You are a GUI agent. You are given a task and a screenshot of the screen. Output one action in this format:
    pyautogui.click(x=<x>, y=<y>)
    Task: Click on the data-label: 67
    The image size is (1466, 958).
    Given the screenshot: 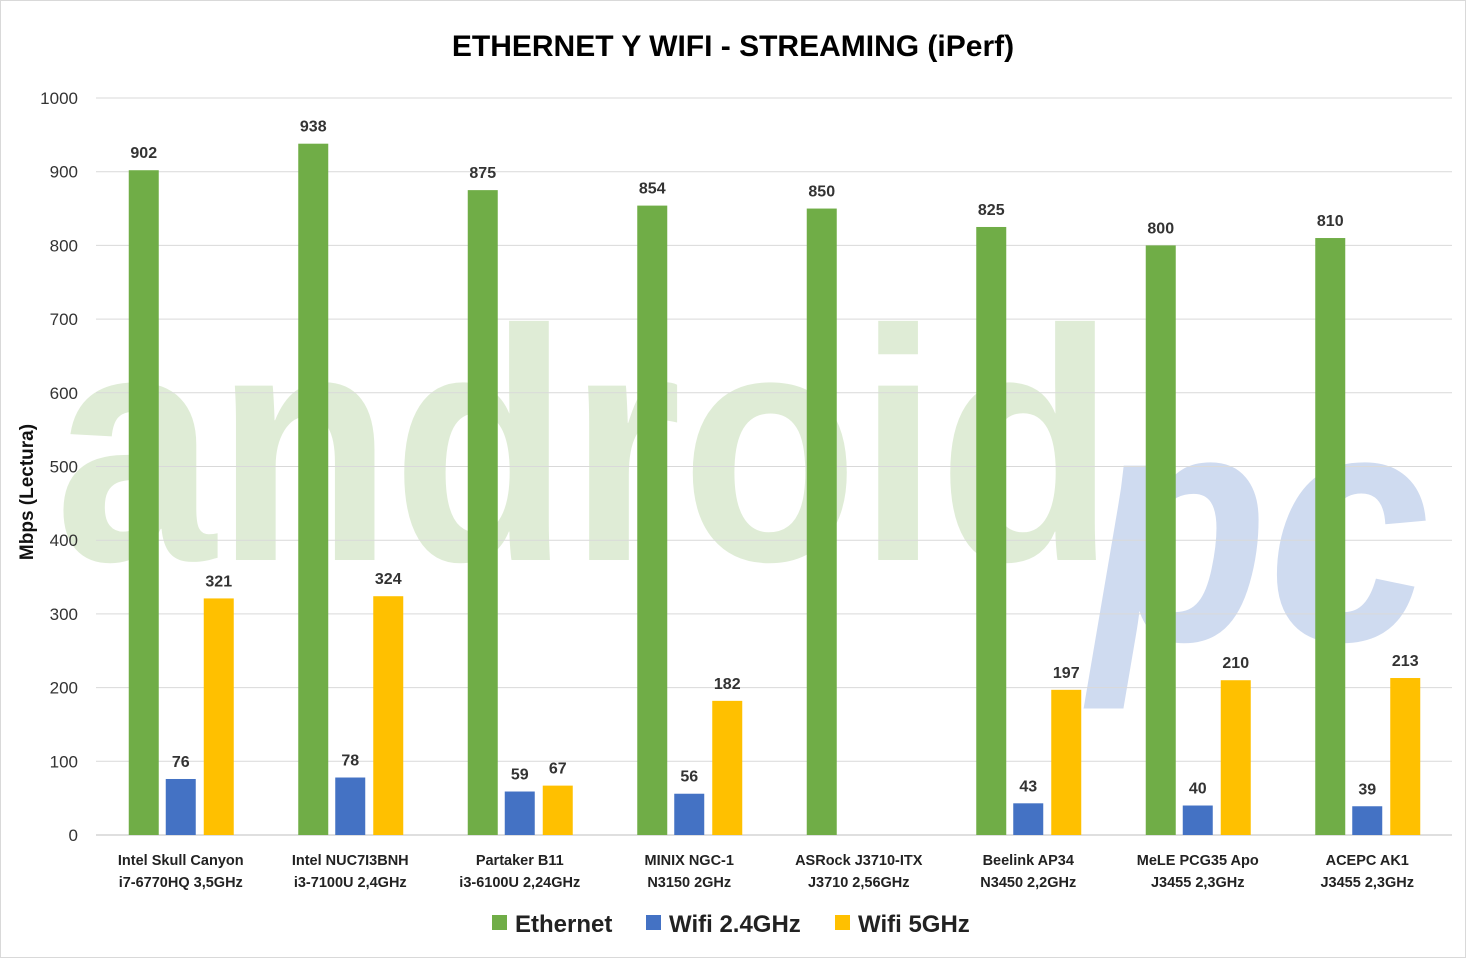 What is the action you would take?
    pyautogui.click(x=558, y=769)
    